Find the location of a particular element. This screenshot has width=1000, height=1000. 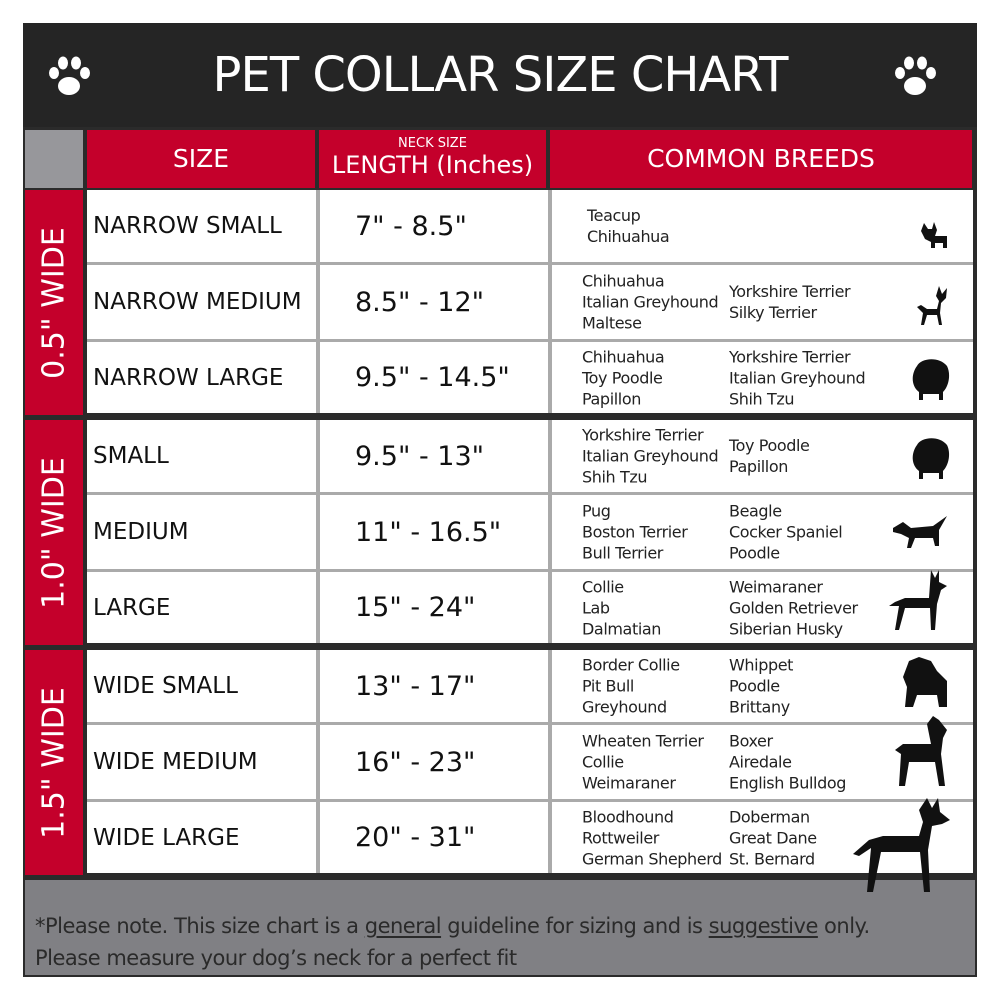

size-cell: WIDE SMALL is located at coordinates (165, 686).